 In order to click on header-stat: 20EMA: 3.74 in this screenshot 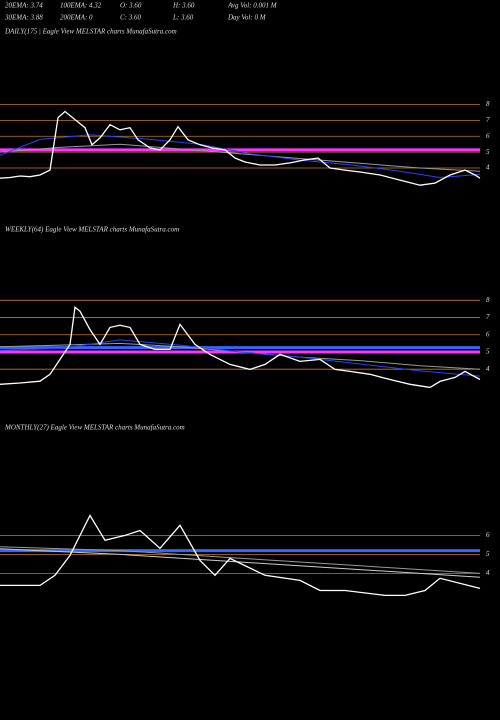, I will do `click(24, 6)`.